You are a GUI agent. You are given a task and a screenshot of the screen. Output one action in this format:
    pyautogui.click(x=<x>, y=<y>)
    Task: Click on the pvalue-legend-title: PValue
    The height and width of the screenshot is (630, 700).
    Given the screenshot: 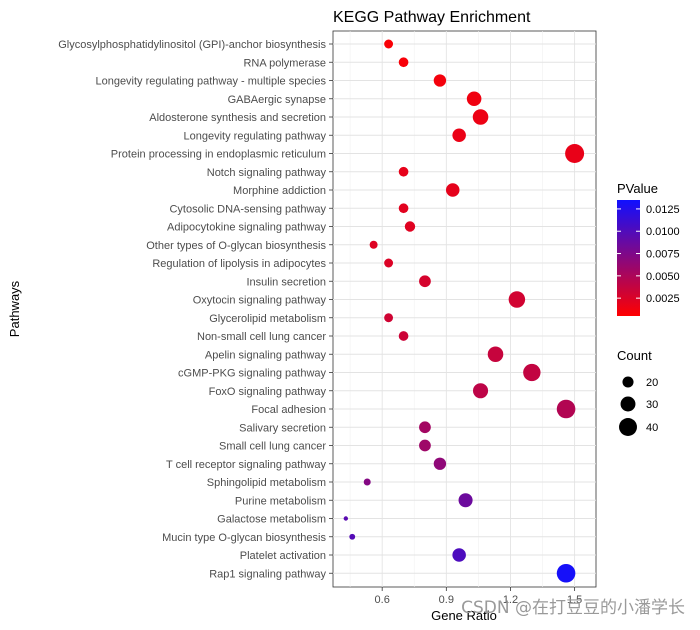 What is the action you would take?
    pyautogui.click(x=637, y=188)
    